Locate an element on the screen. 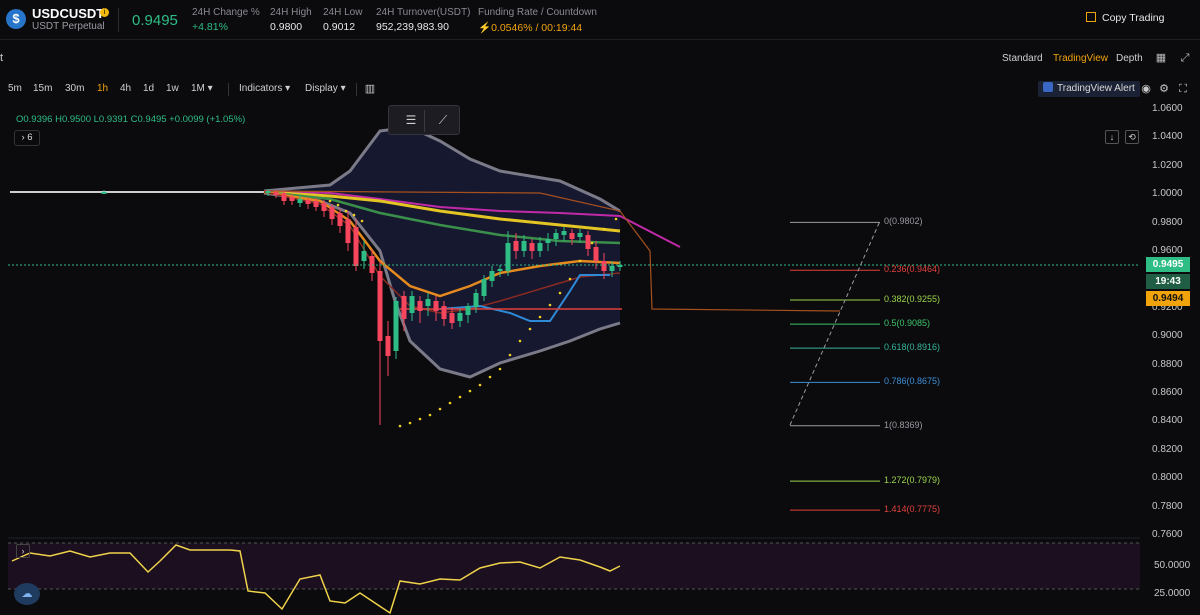 This screenshot has width=1200, height=615. info-icon: i is located at coordinates (104, 12).